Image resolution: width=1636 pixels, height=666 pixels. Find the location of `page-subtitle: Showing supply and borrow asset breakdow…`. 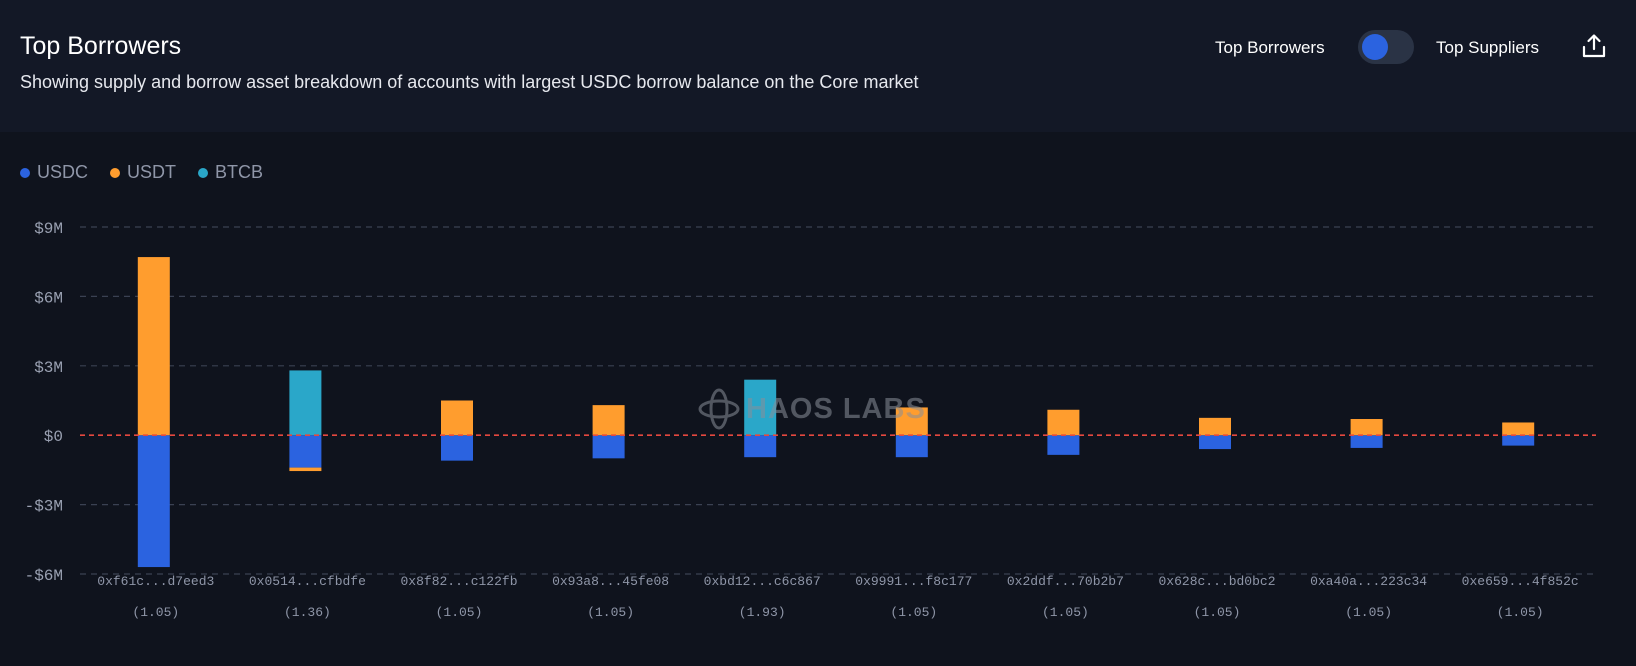

page-subtitle: Showing supply and borrow asset breakdow… is located at coordinates (469, 82).